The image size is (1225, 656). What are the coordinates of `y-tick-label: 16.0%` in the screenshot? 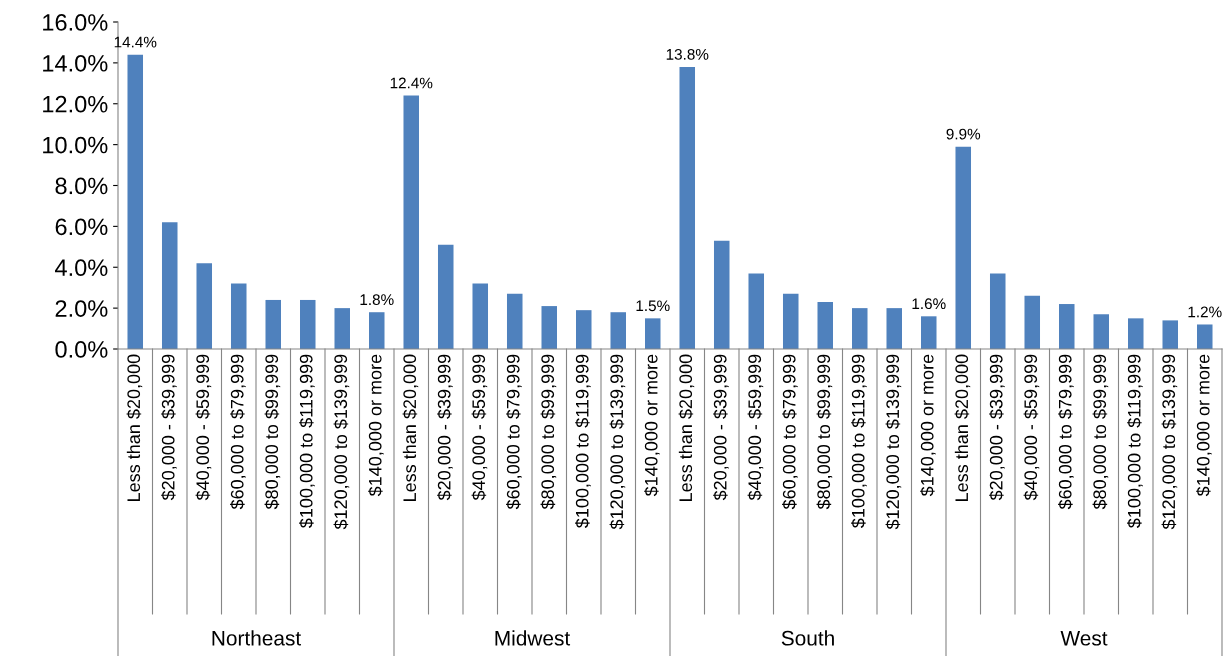 It's located at (75, 22).